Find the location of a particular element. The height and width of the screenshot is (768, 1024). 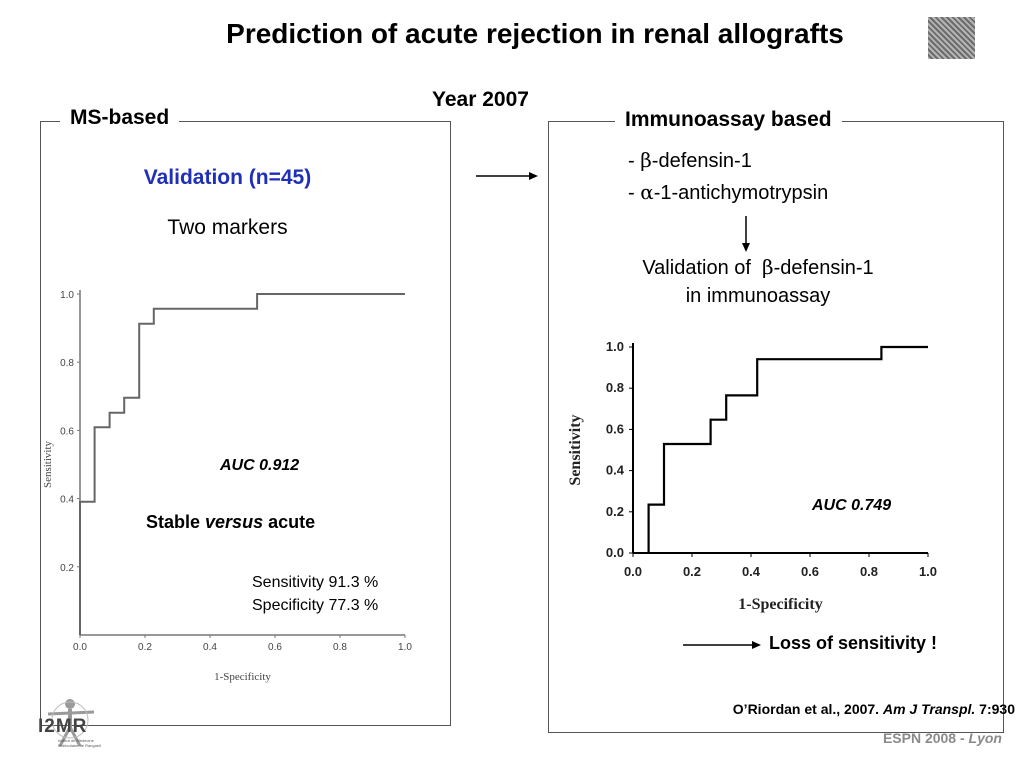

marker-alpha-antichymotrypsin: - α-1-antichymotrypsin is located at coordinates (728, 192).